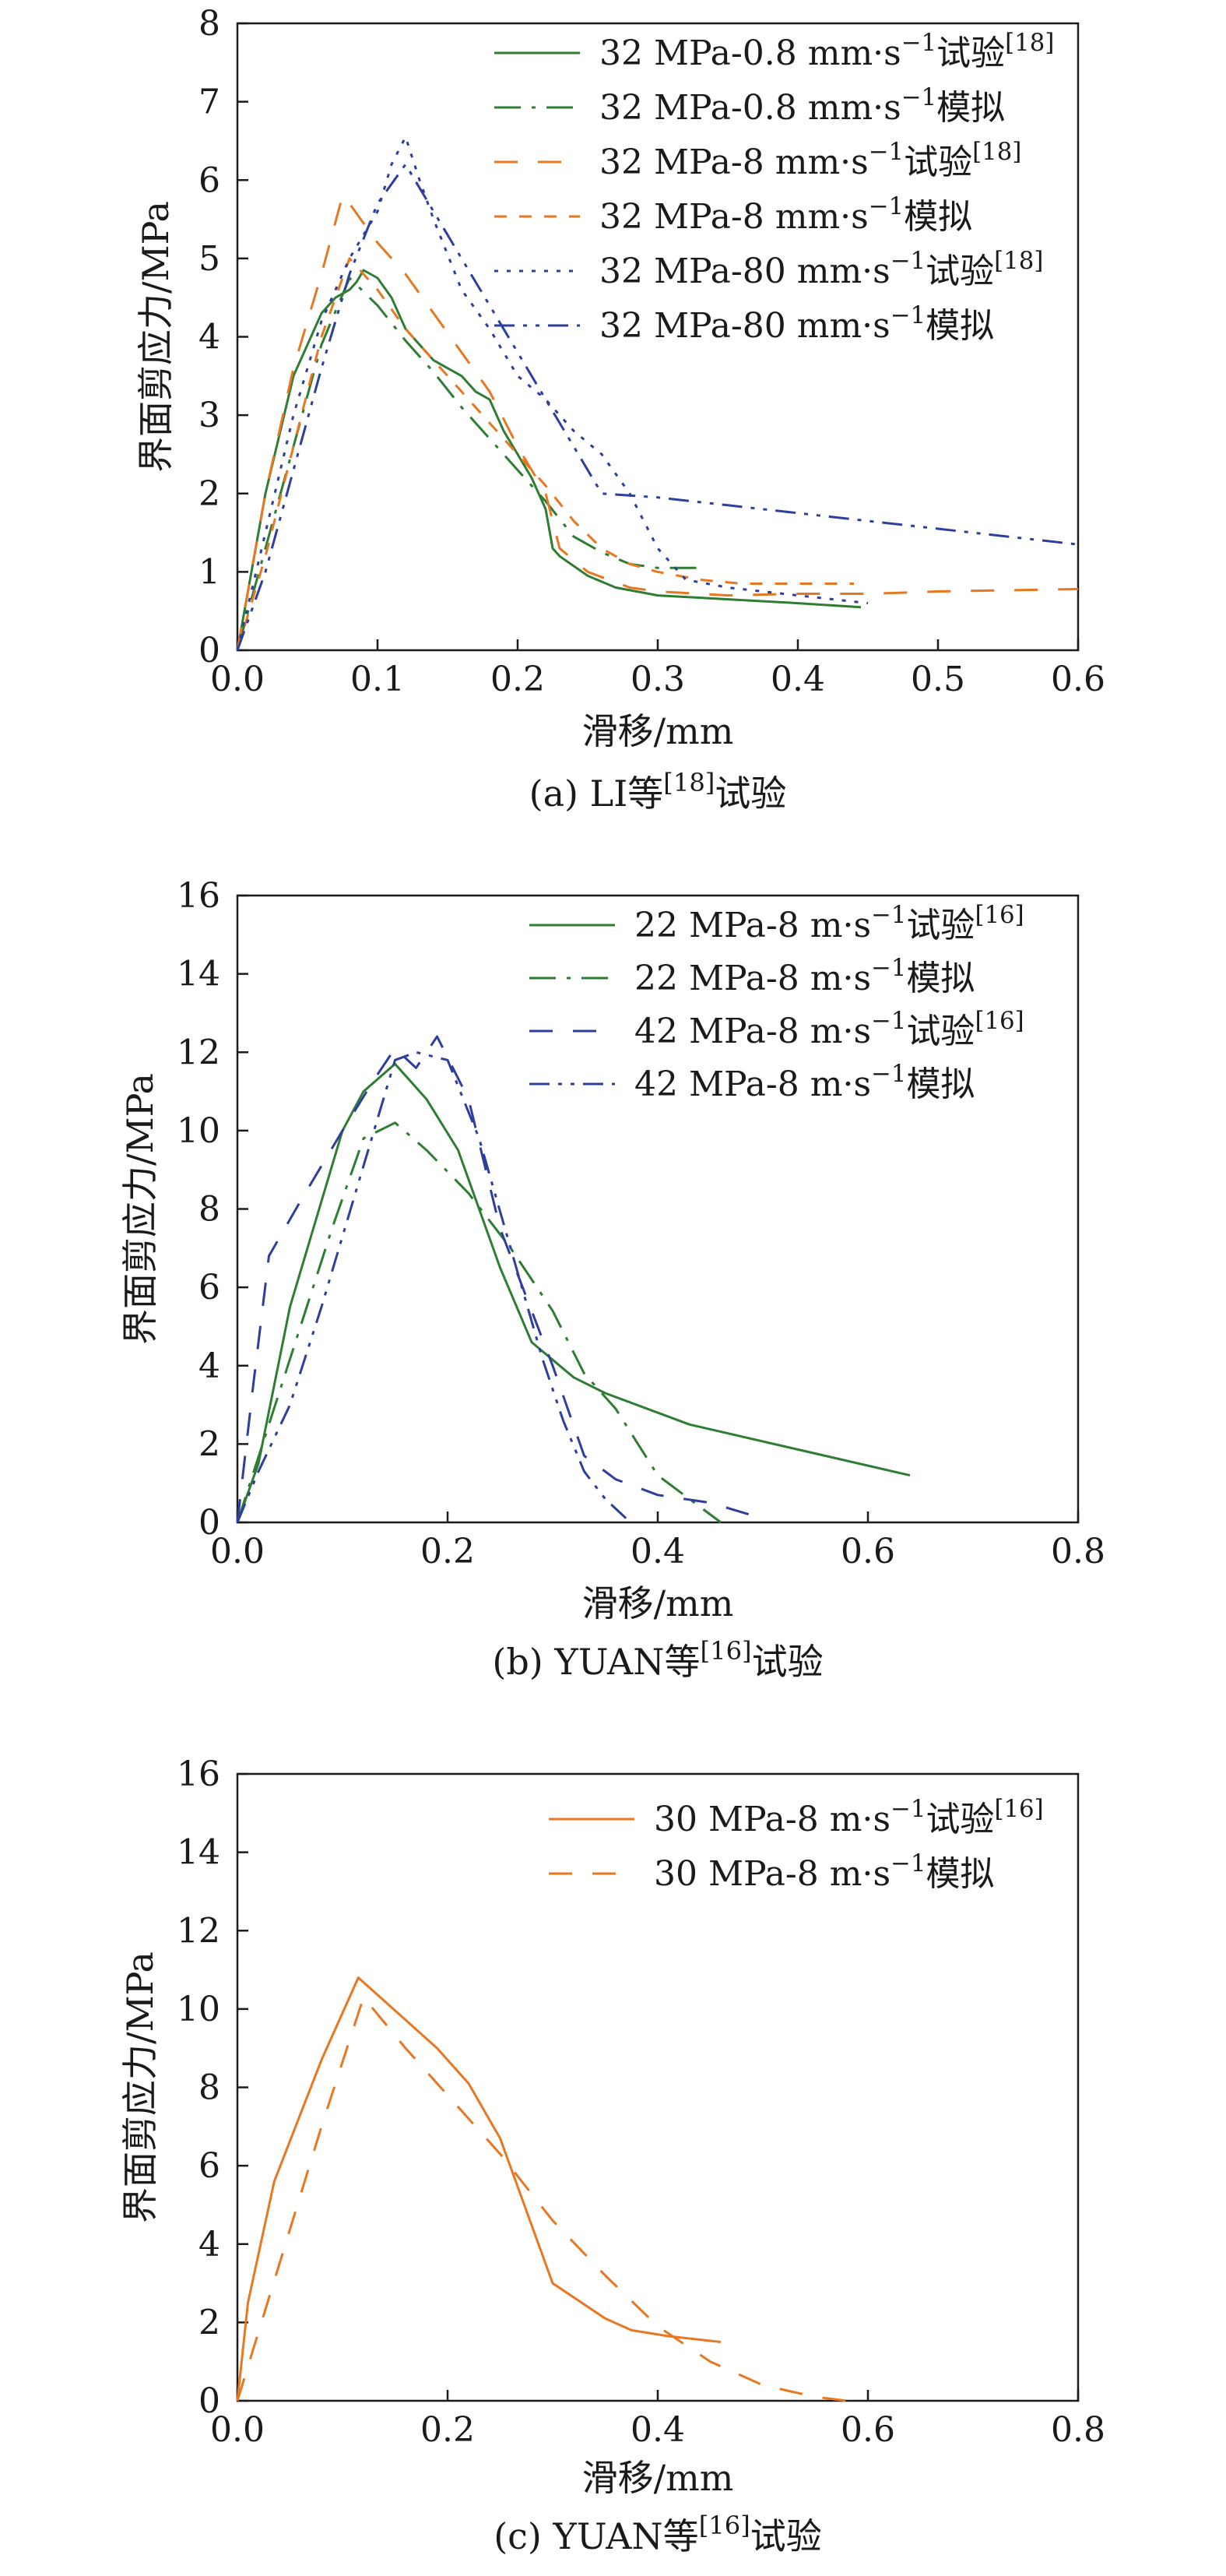 This screenshot has width=1226, height=2576. I want to click on panel-caption: (b) YUAN等[16]试验, so click(657, 1659).